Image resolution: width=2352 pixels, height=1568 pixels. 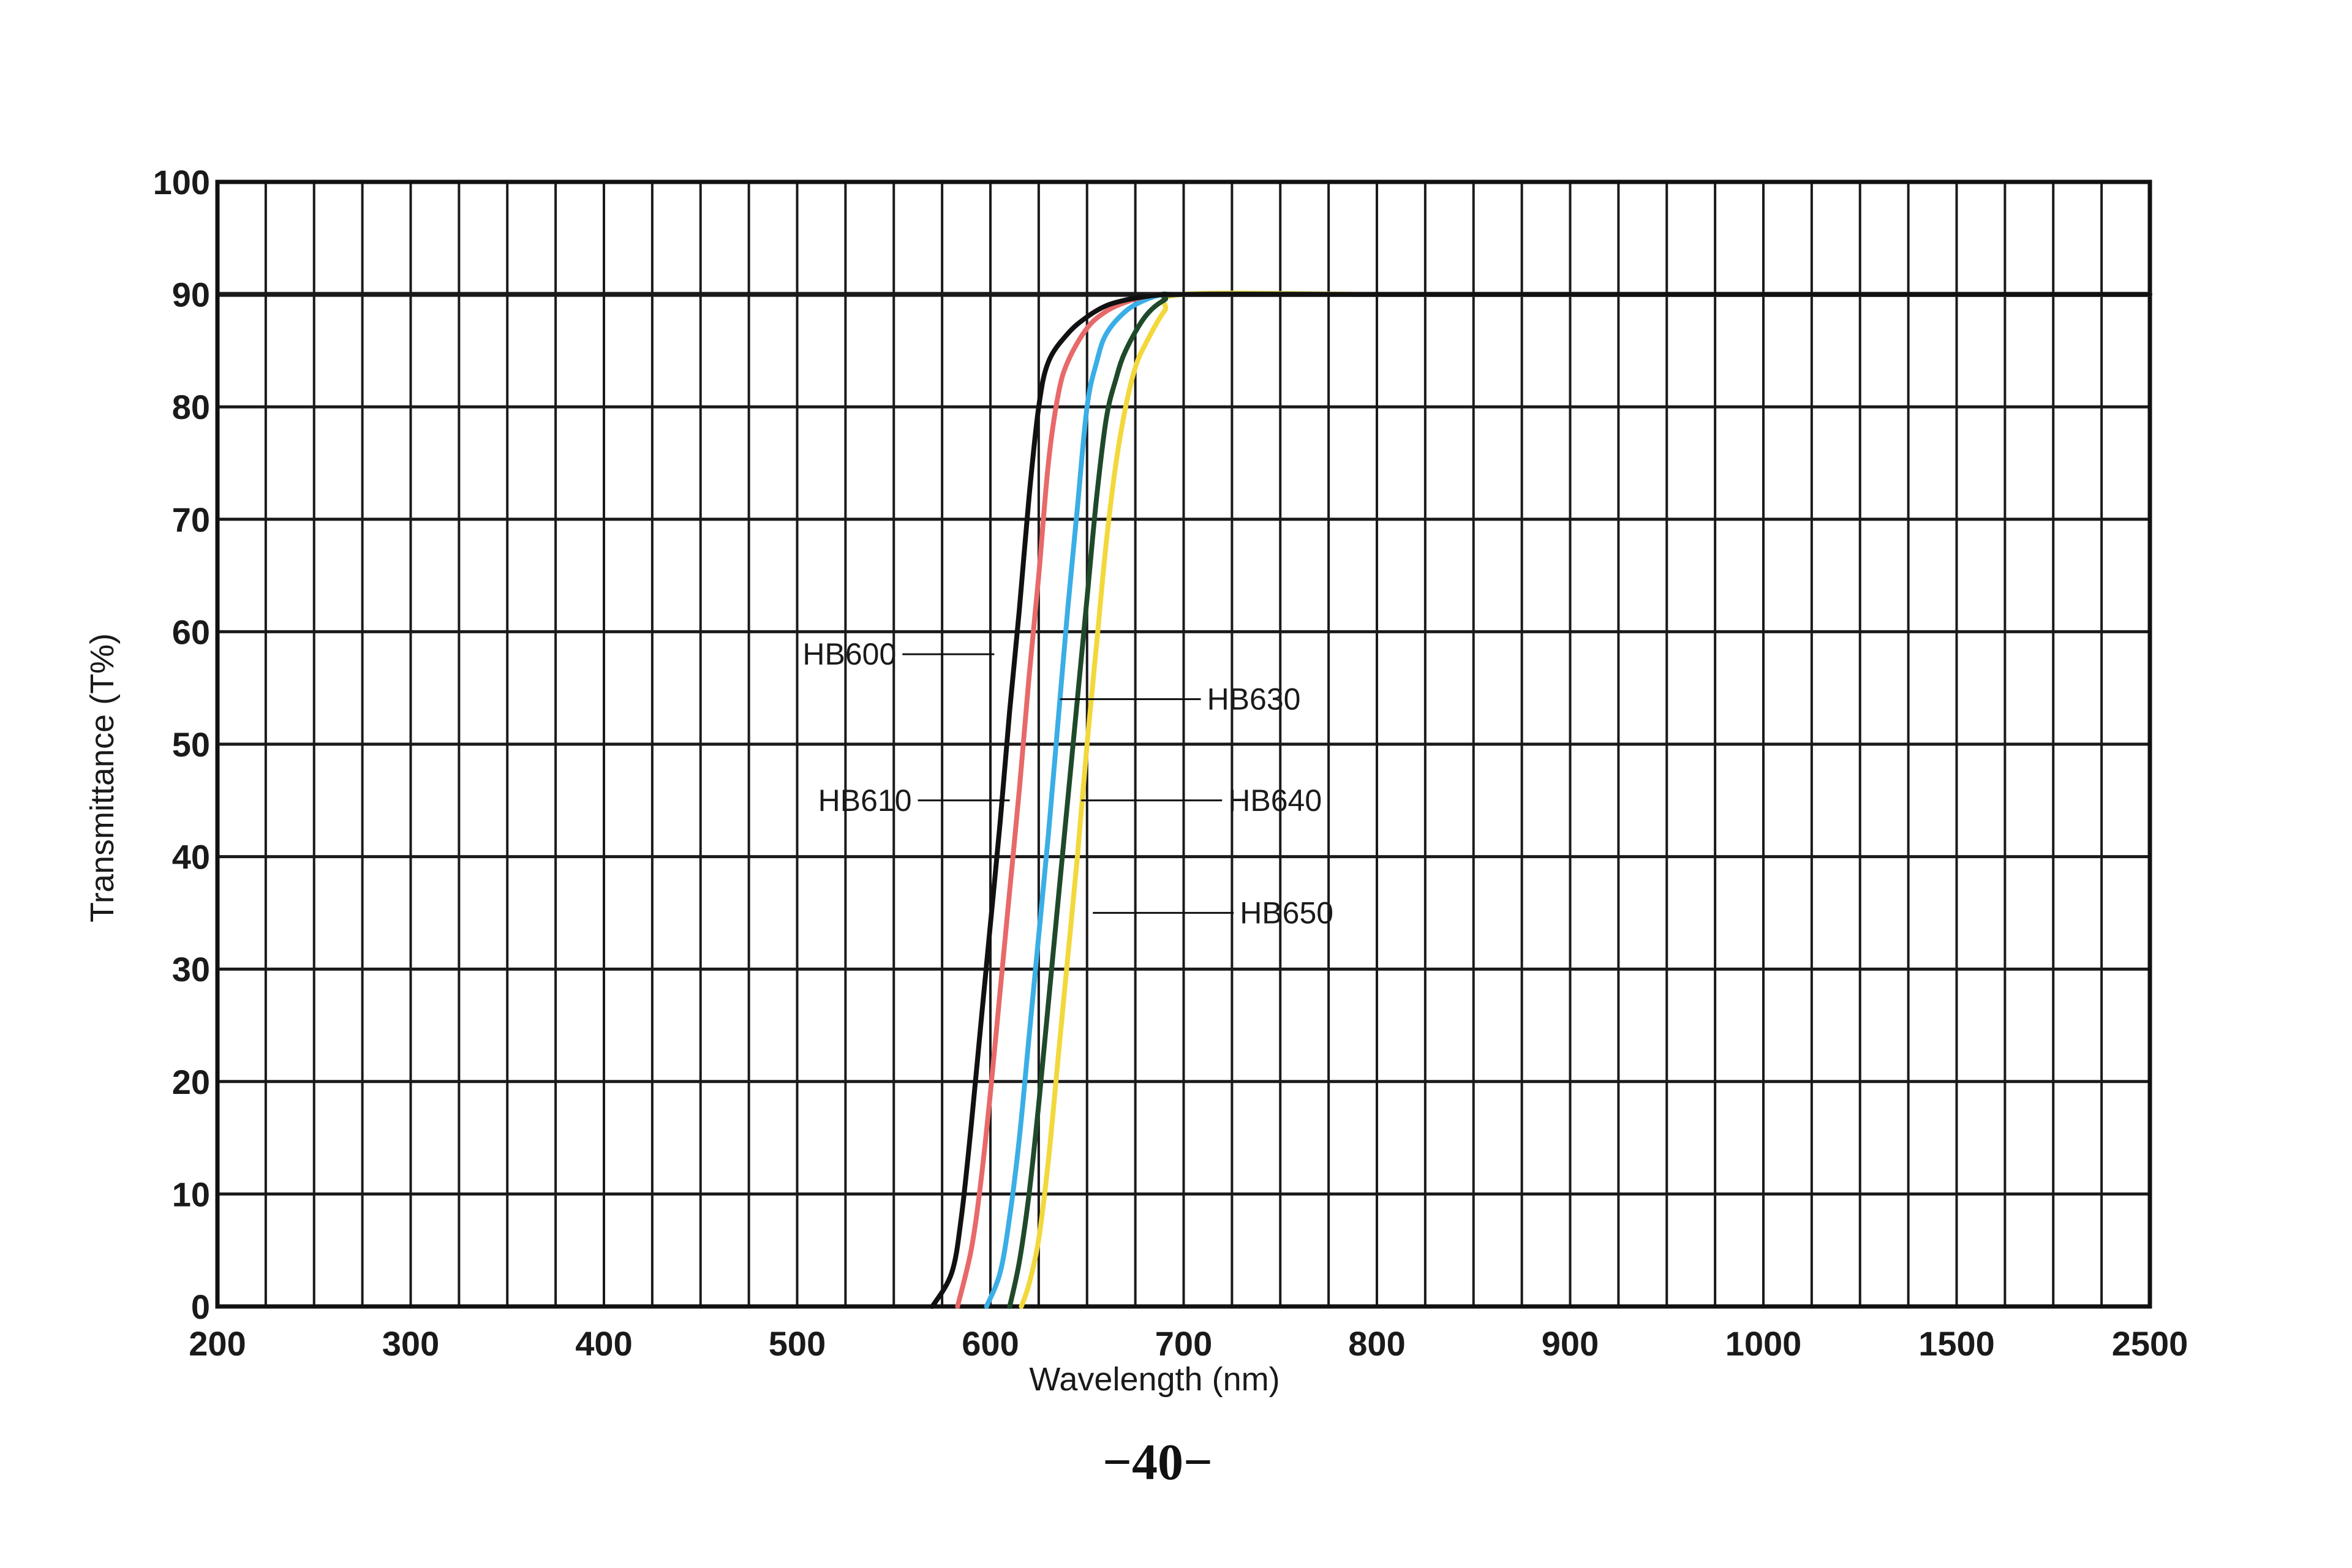 What do you see at coordinates (191, 631) in the screenshot?
I see `y-tick-label: 60` at bounding box center [191, 631].